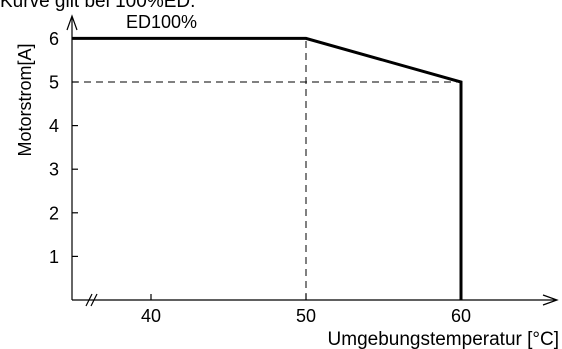 This screenshot has height=349, width=562. What do you see at coordinates (306, 316) in the screenshot?
I see `x-tick-label: 50` at bounding box center [306, 316].